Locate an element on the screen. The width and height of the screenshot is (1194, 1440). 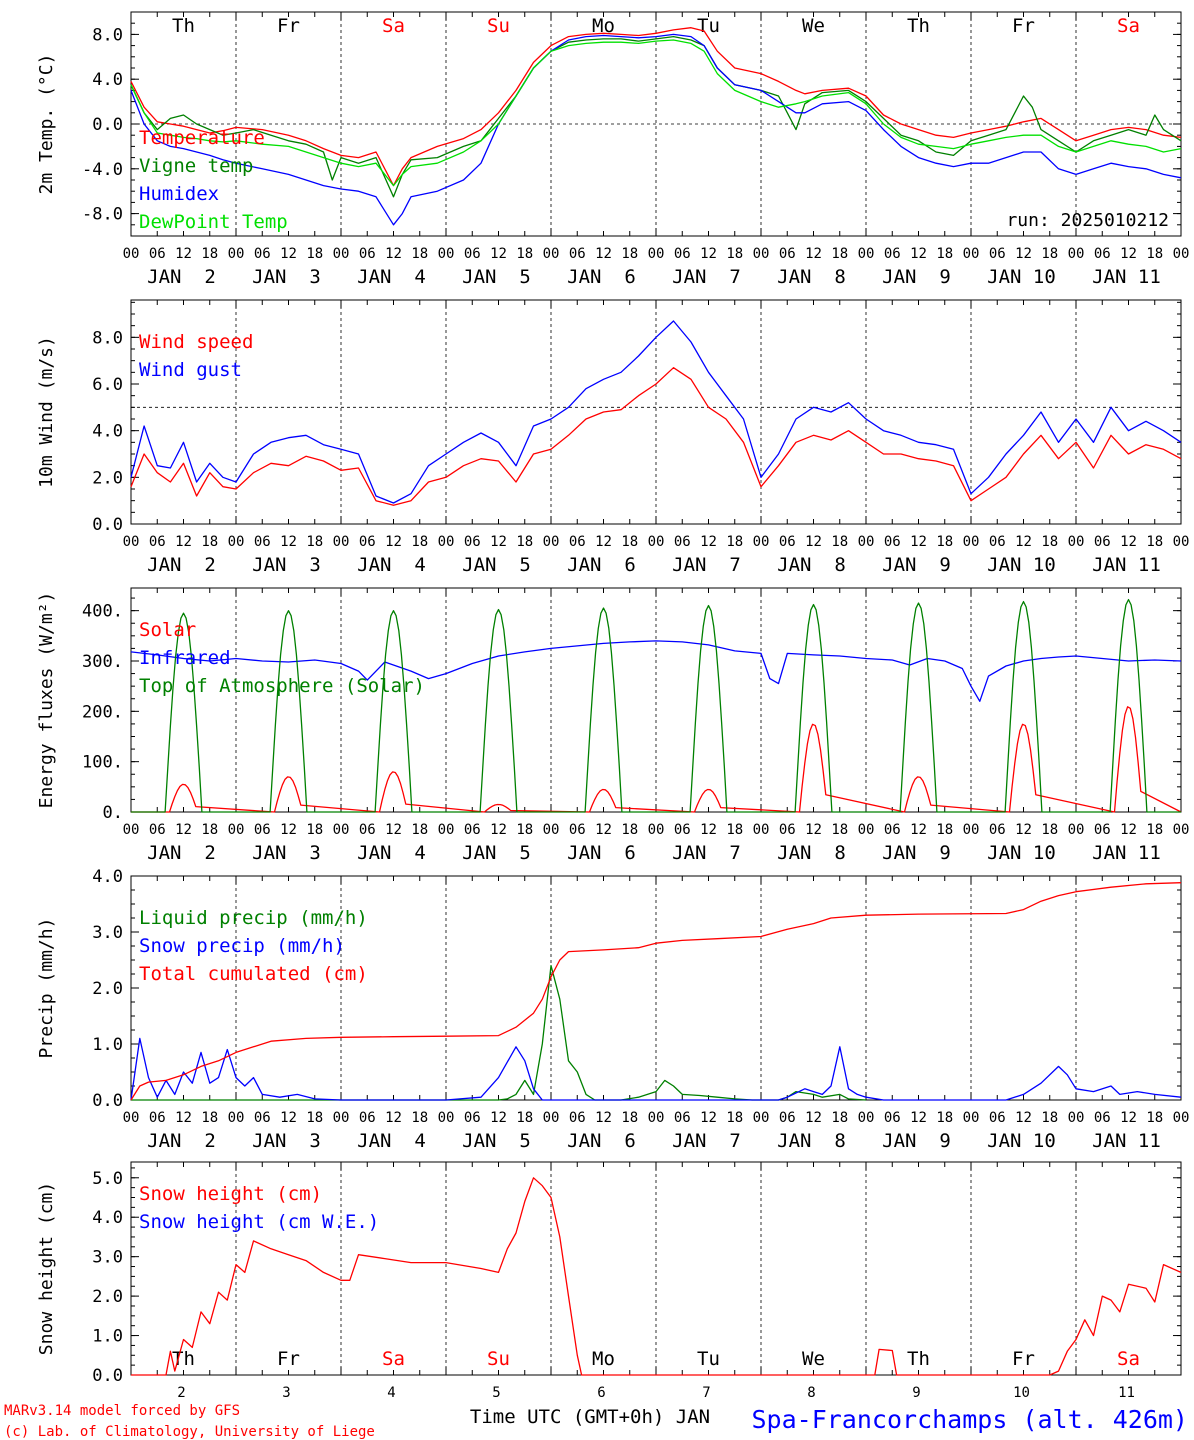
y-tick-label: -8.0 is located at coordinates (102, 215).